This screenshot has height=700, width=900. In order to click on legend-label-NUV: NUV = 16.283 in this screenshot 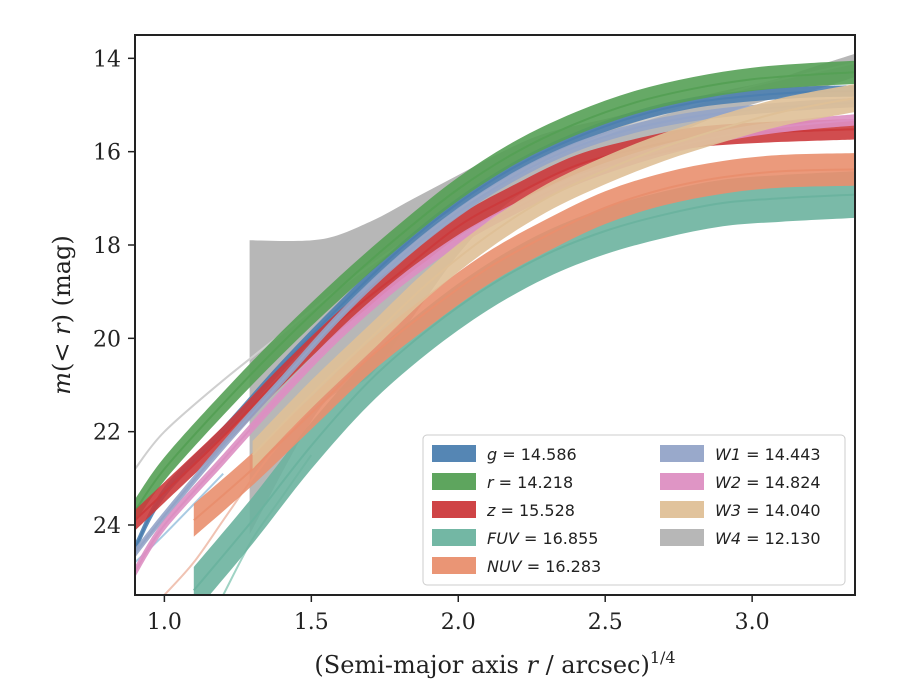, I will do `click(544, 566)`.